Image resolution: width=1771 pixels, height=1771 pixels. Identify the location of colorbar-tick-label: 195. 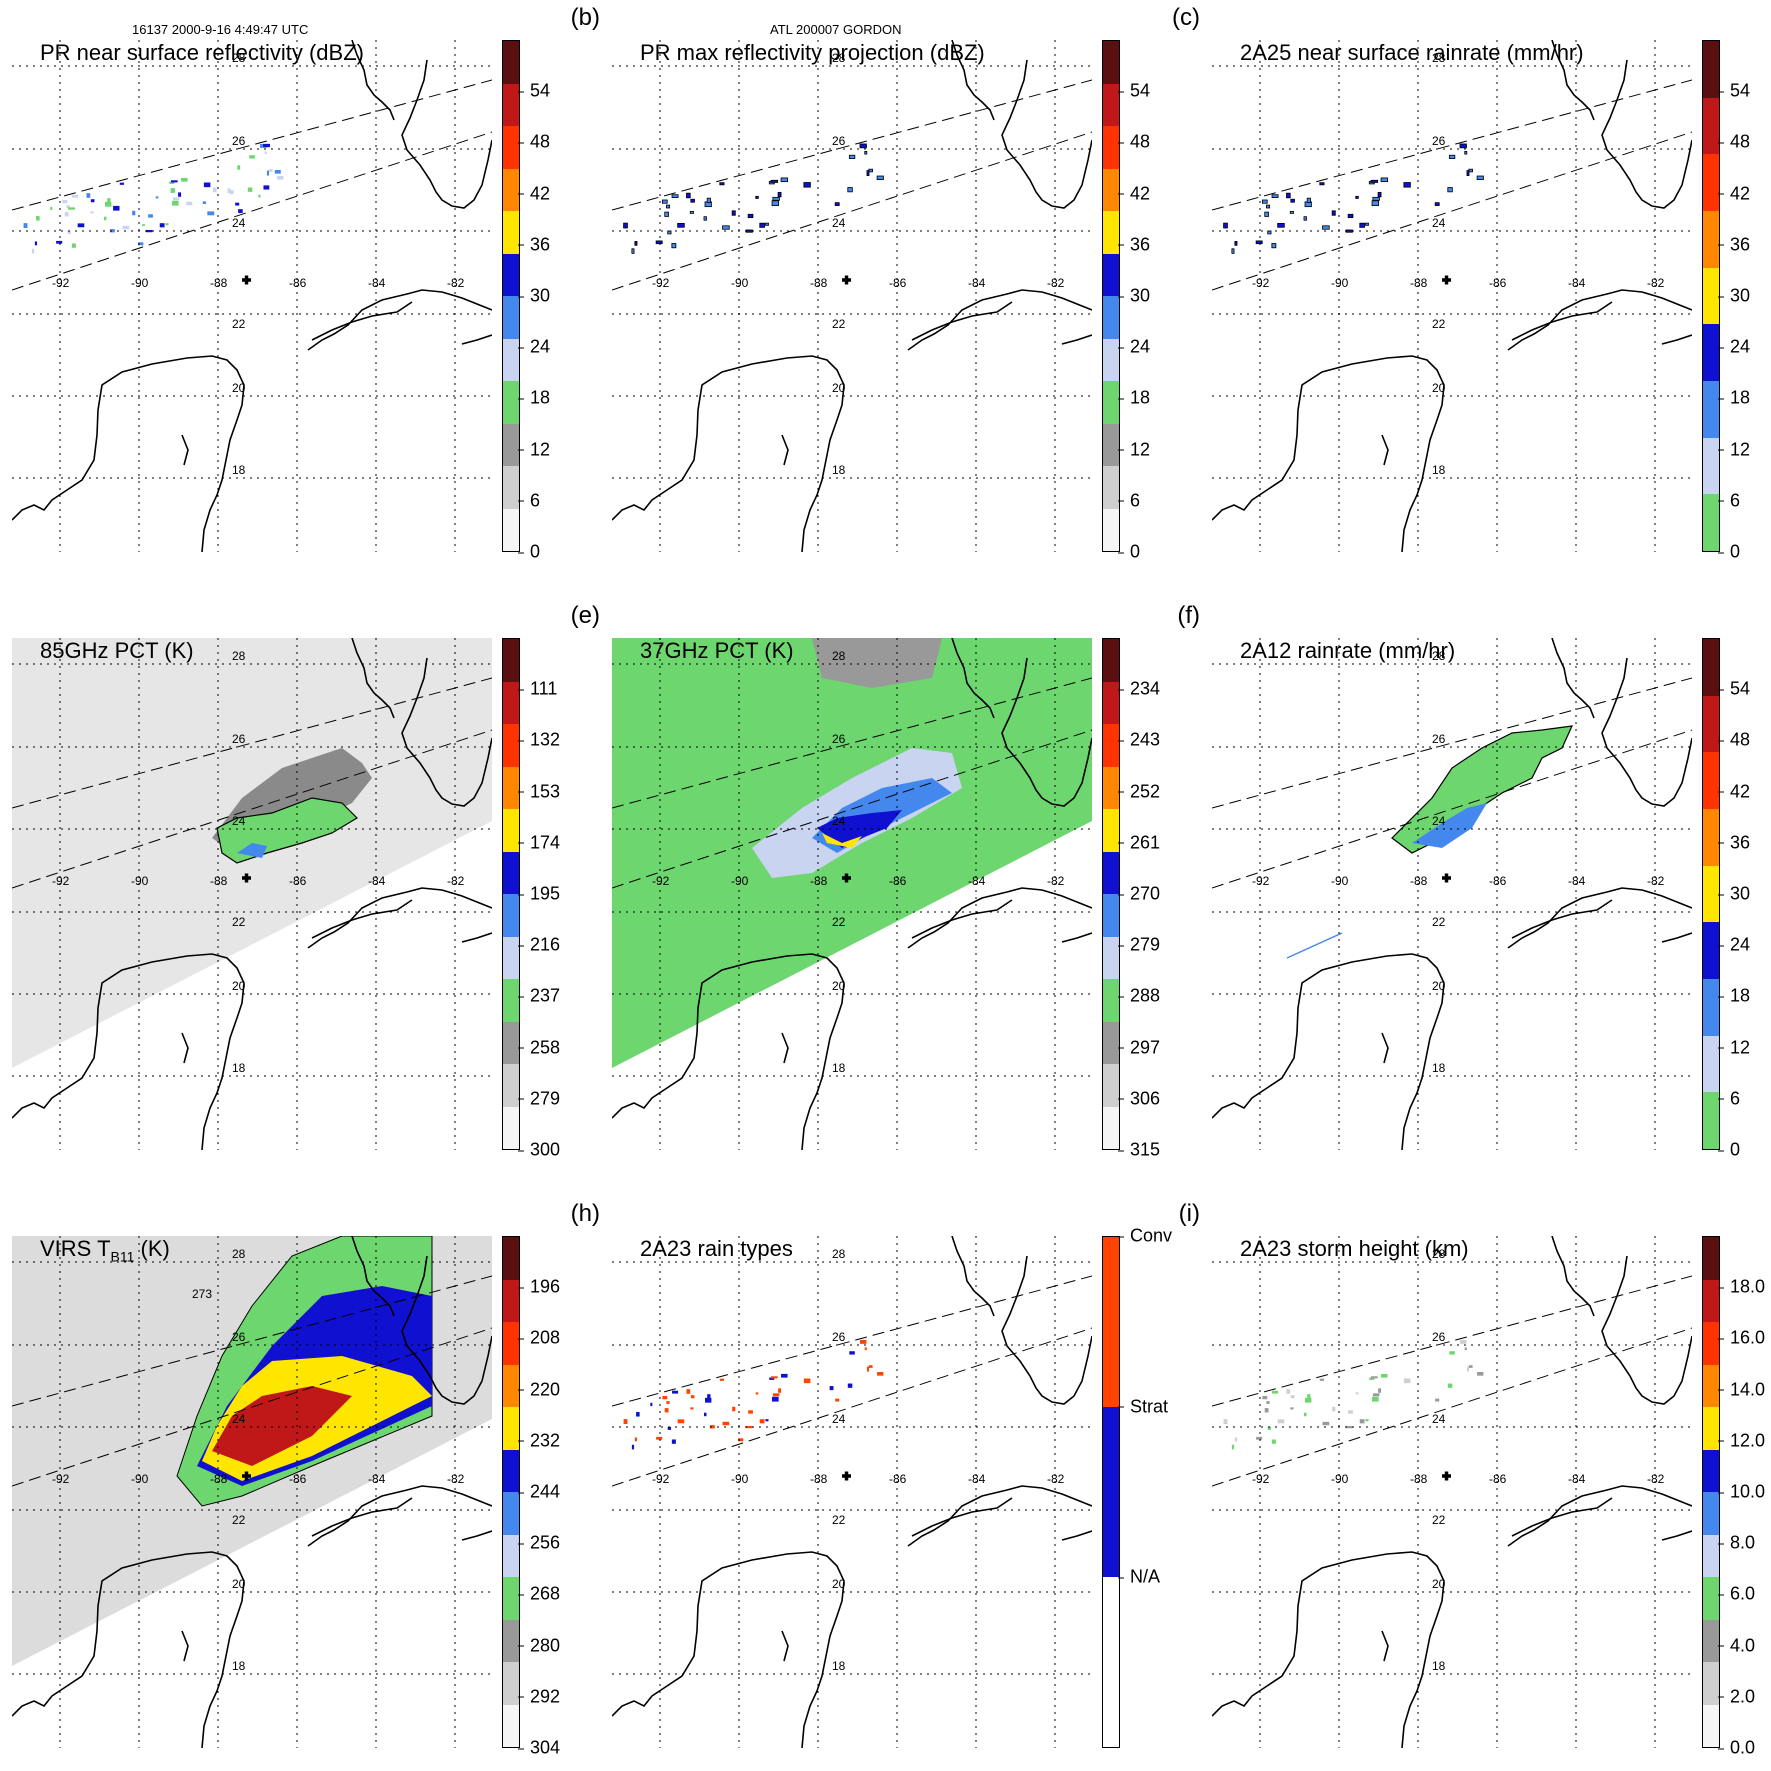
(538, 894).